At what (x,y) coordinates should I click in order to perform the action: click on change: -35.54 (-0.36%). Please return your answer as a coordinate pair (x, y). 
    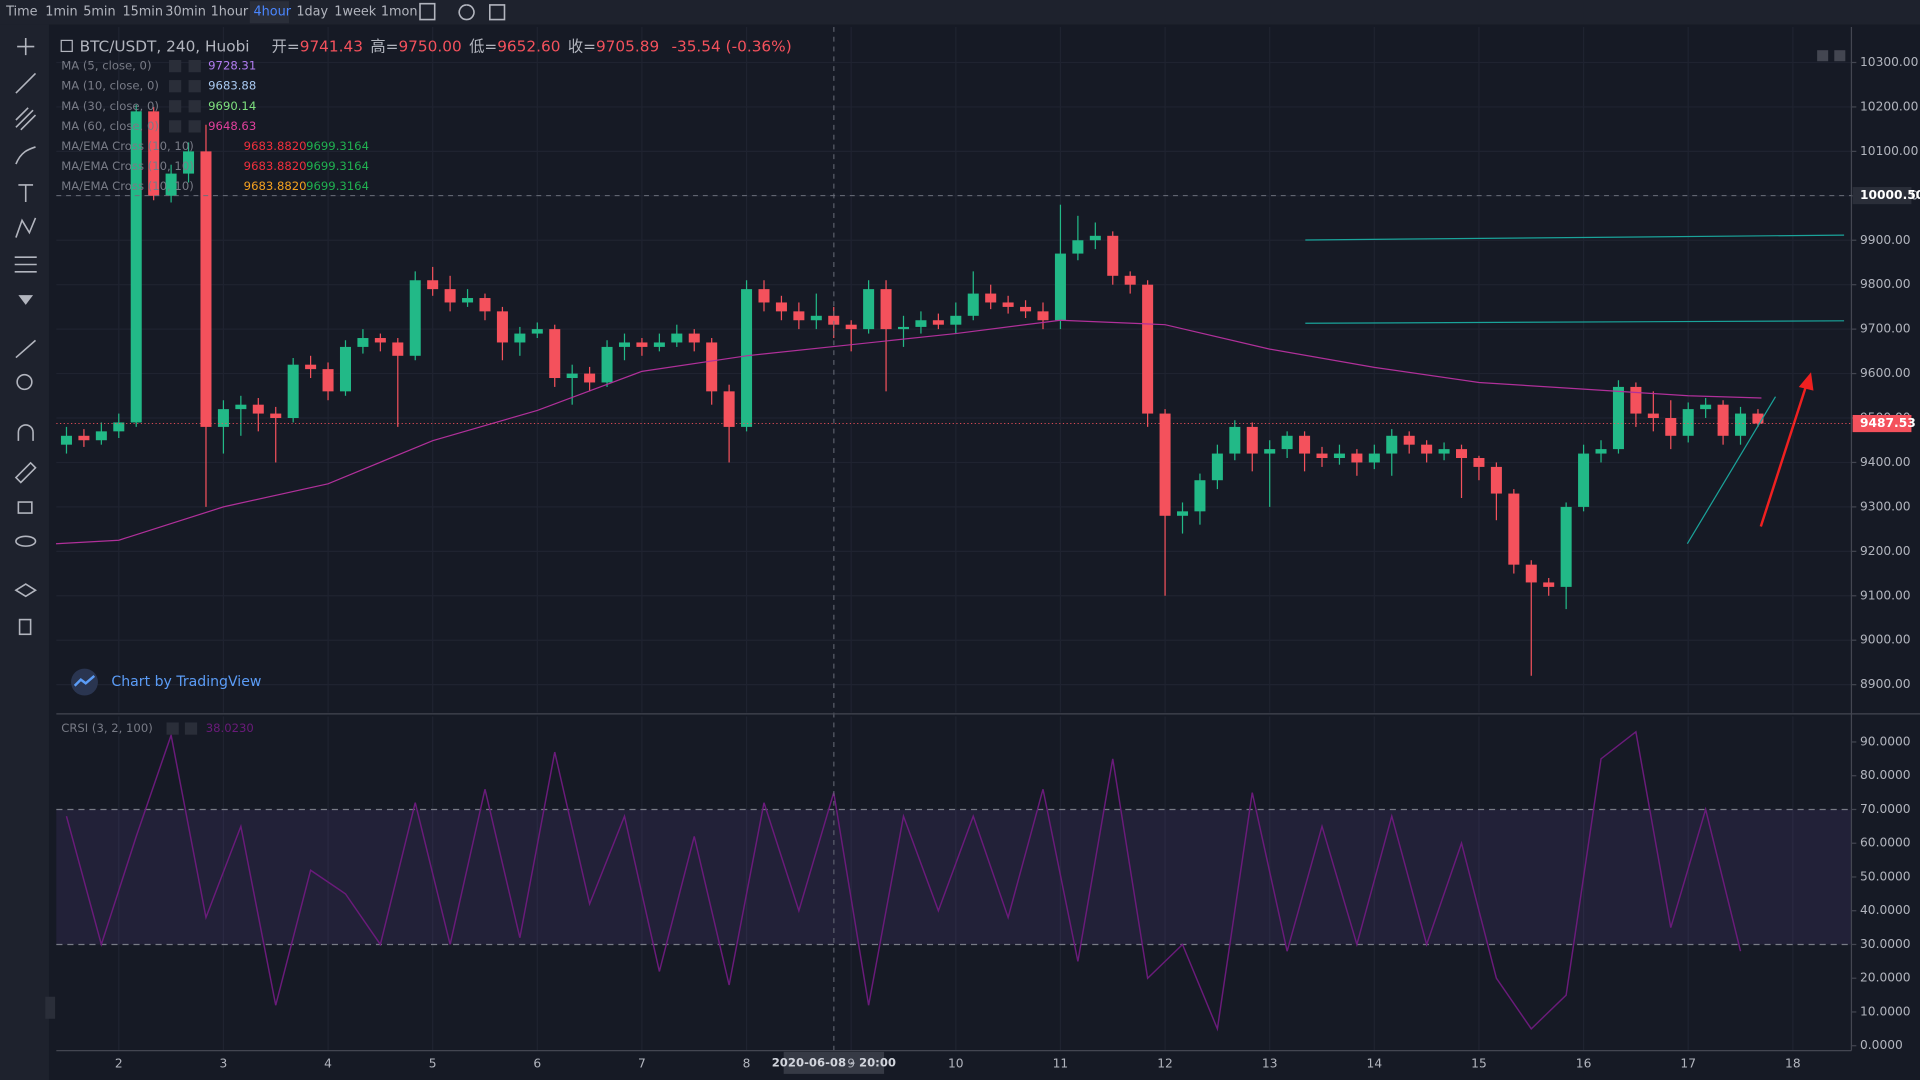
    Looking at the image, I should click on (731, 46).